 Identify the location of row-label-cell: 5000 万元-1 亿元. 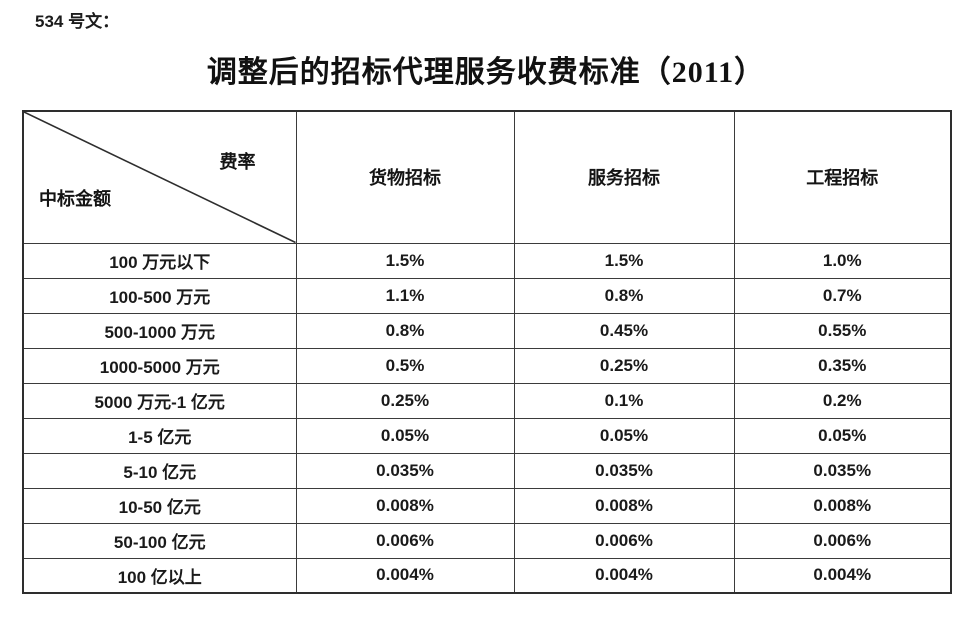
(159, 400).